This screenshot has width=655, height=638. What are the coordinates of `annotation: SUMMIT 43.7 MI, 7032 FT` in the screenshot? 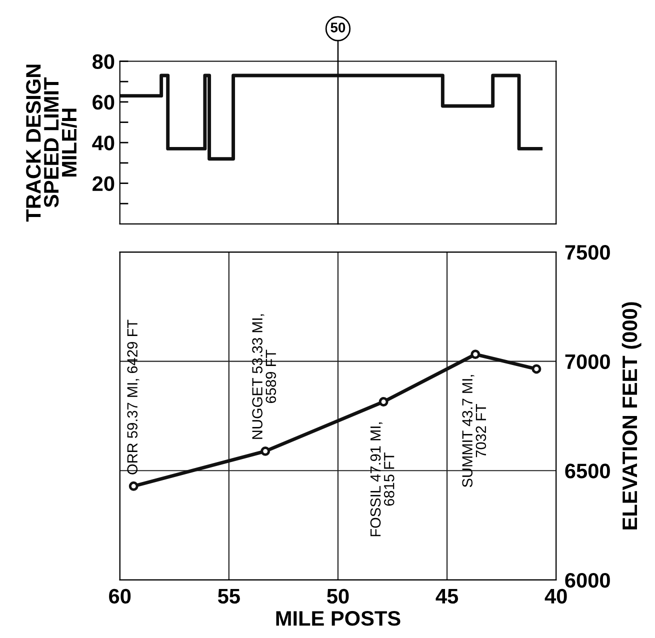 It's located at (474, 431).